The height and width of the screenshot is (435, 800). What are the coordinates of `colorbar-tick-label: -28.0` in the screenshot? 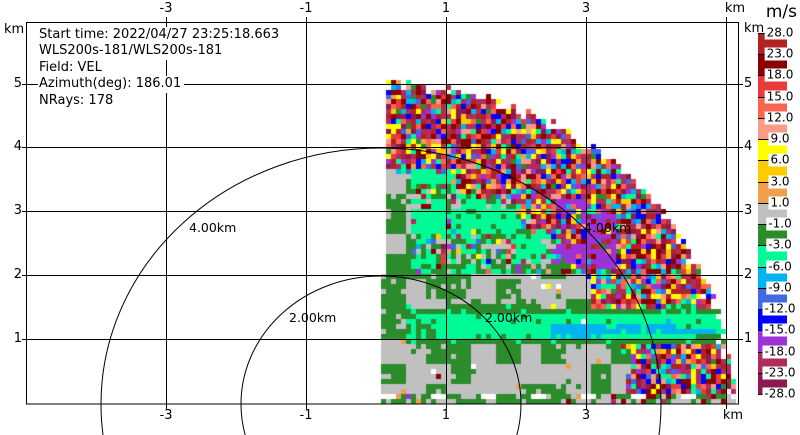 It's located at (780, 393).